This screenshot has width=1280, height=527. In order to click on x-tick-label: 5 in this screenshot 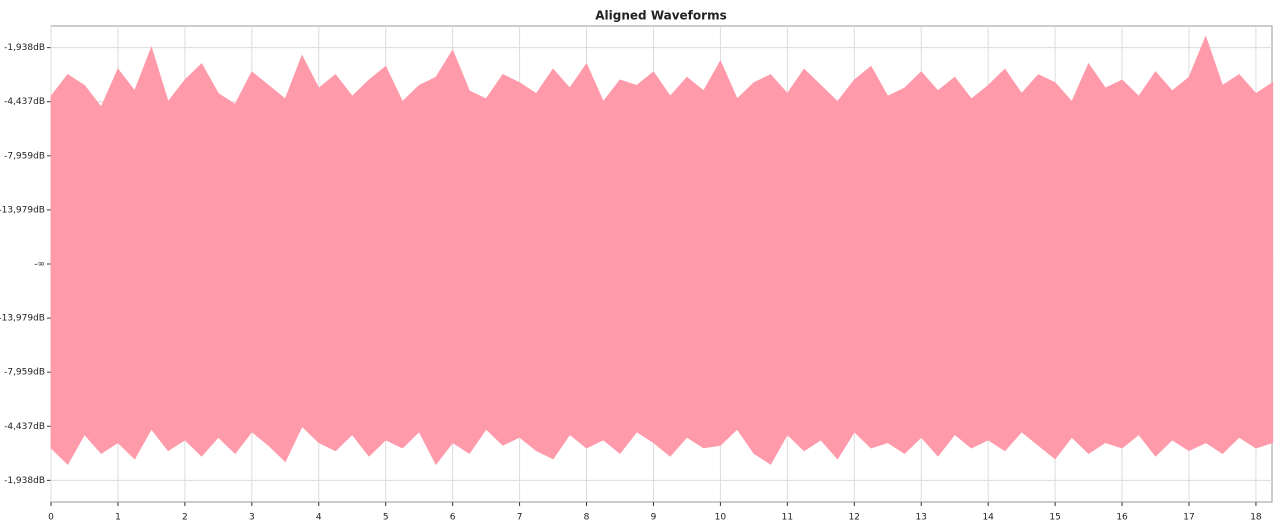, I will do `click(386, 518)`.